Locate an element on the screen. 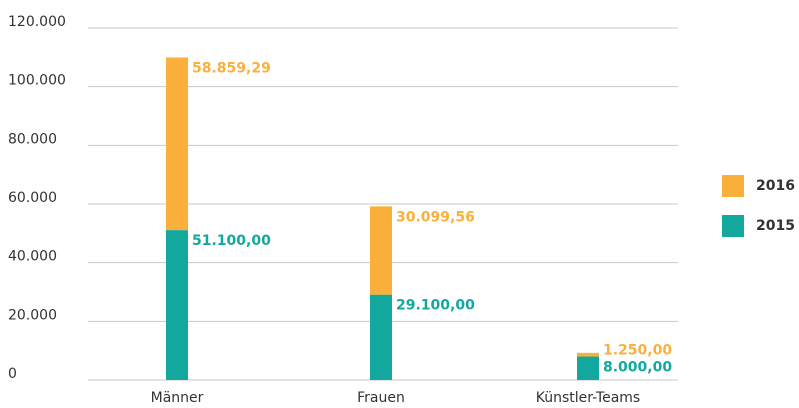  value-label: 1.250,00 is located at coordinates (637, 351).